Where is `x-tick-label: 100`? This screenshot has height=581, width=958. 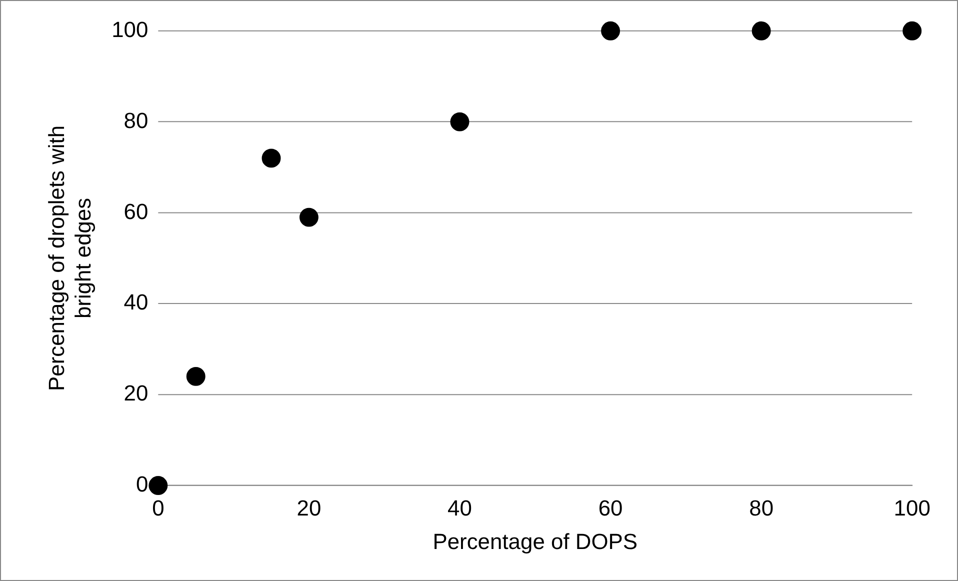
x-tick-label: 100 is located at coordinates (912, 508).